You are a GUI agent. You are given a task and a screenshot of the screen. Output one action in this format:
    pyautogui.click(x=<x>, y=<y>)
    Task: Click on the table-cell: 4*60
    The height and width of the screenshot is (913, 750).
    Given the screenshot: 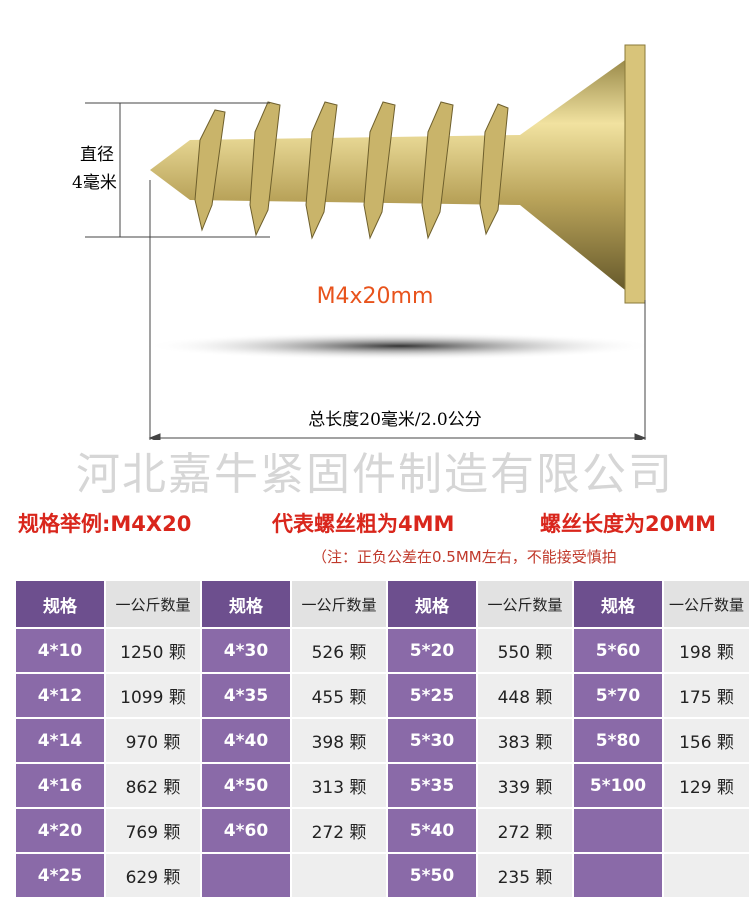 What is the action you would take?
    pyautogui.click(x=246, y=830)
    